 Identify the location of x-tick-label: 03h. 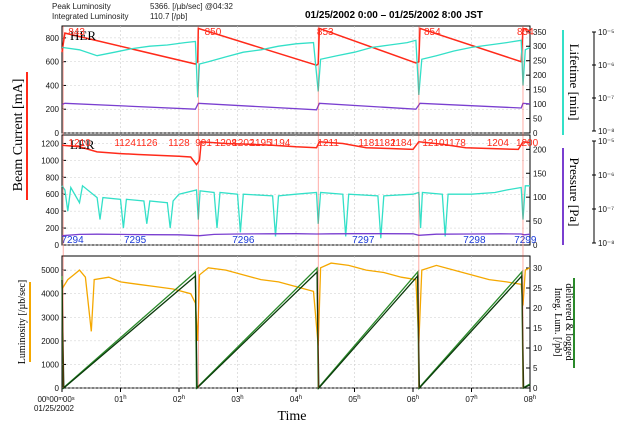
(237, 399).